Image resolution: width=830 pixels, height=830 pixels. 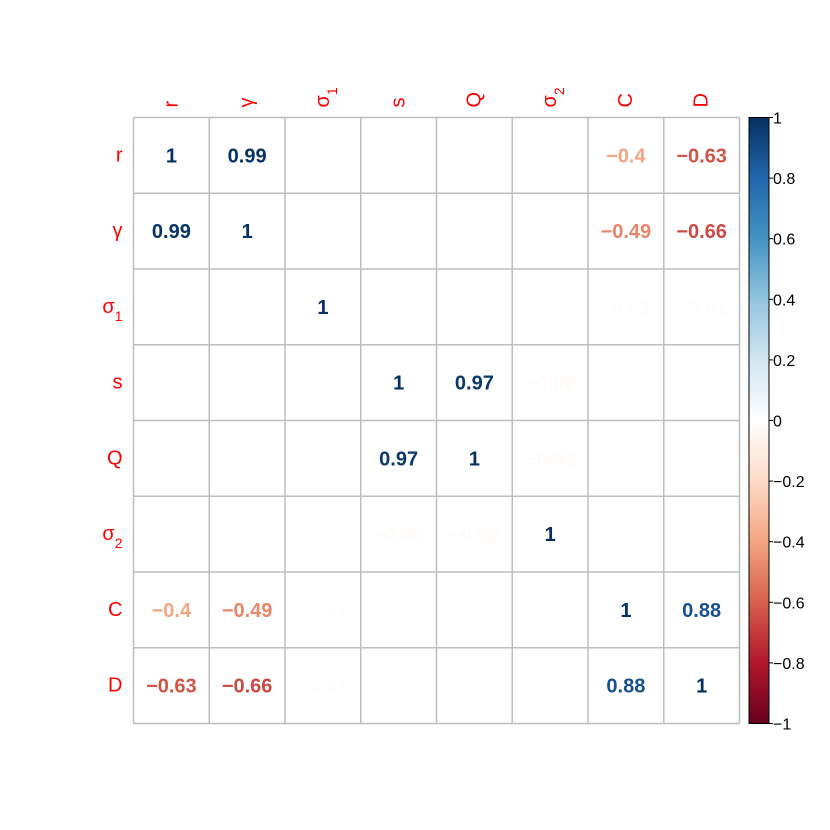 I want to click on colorbar-tick-label: 0.8, so click(x=784, y=179).